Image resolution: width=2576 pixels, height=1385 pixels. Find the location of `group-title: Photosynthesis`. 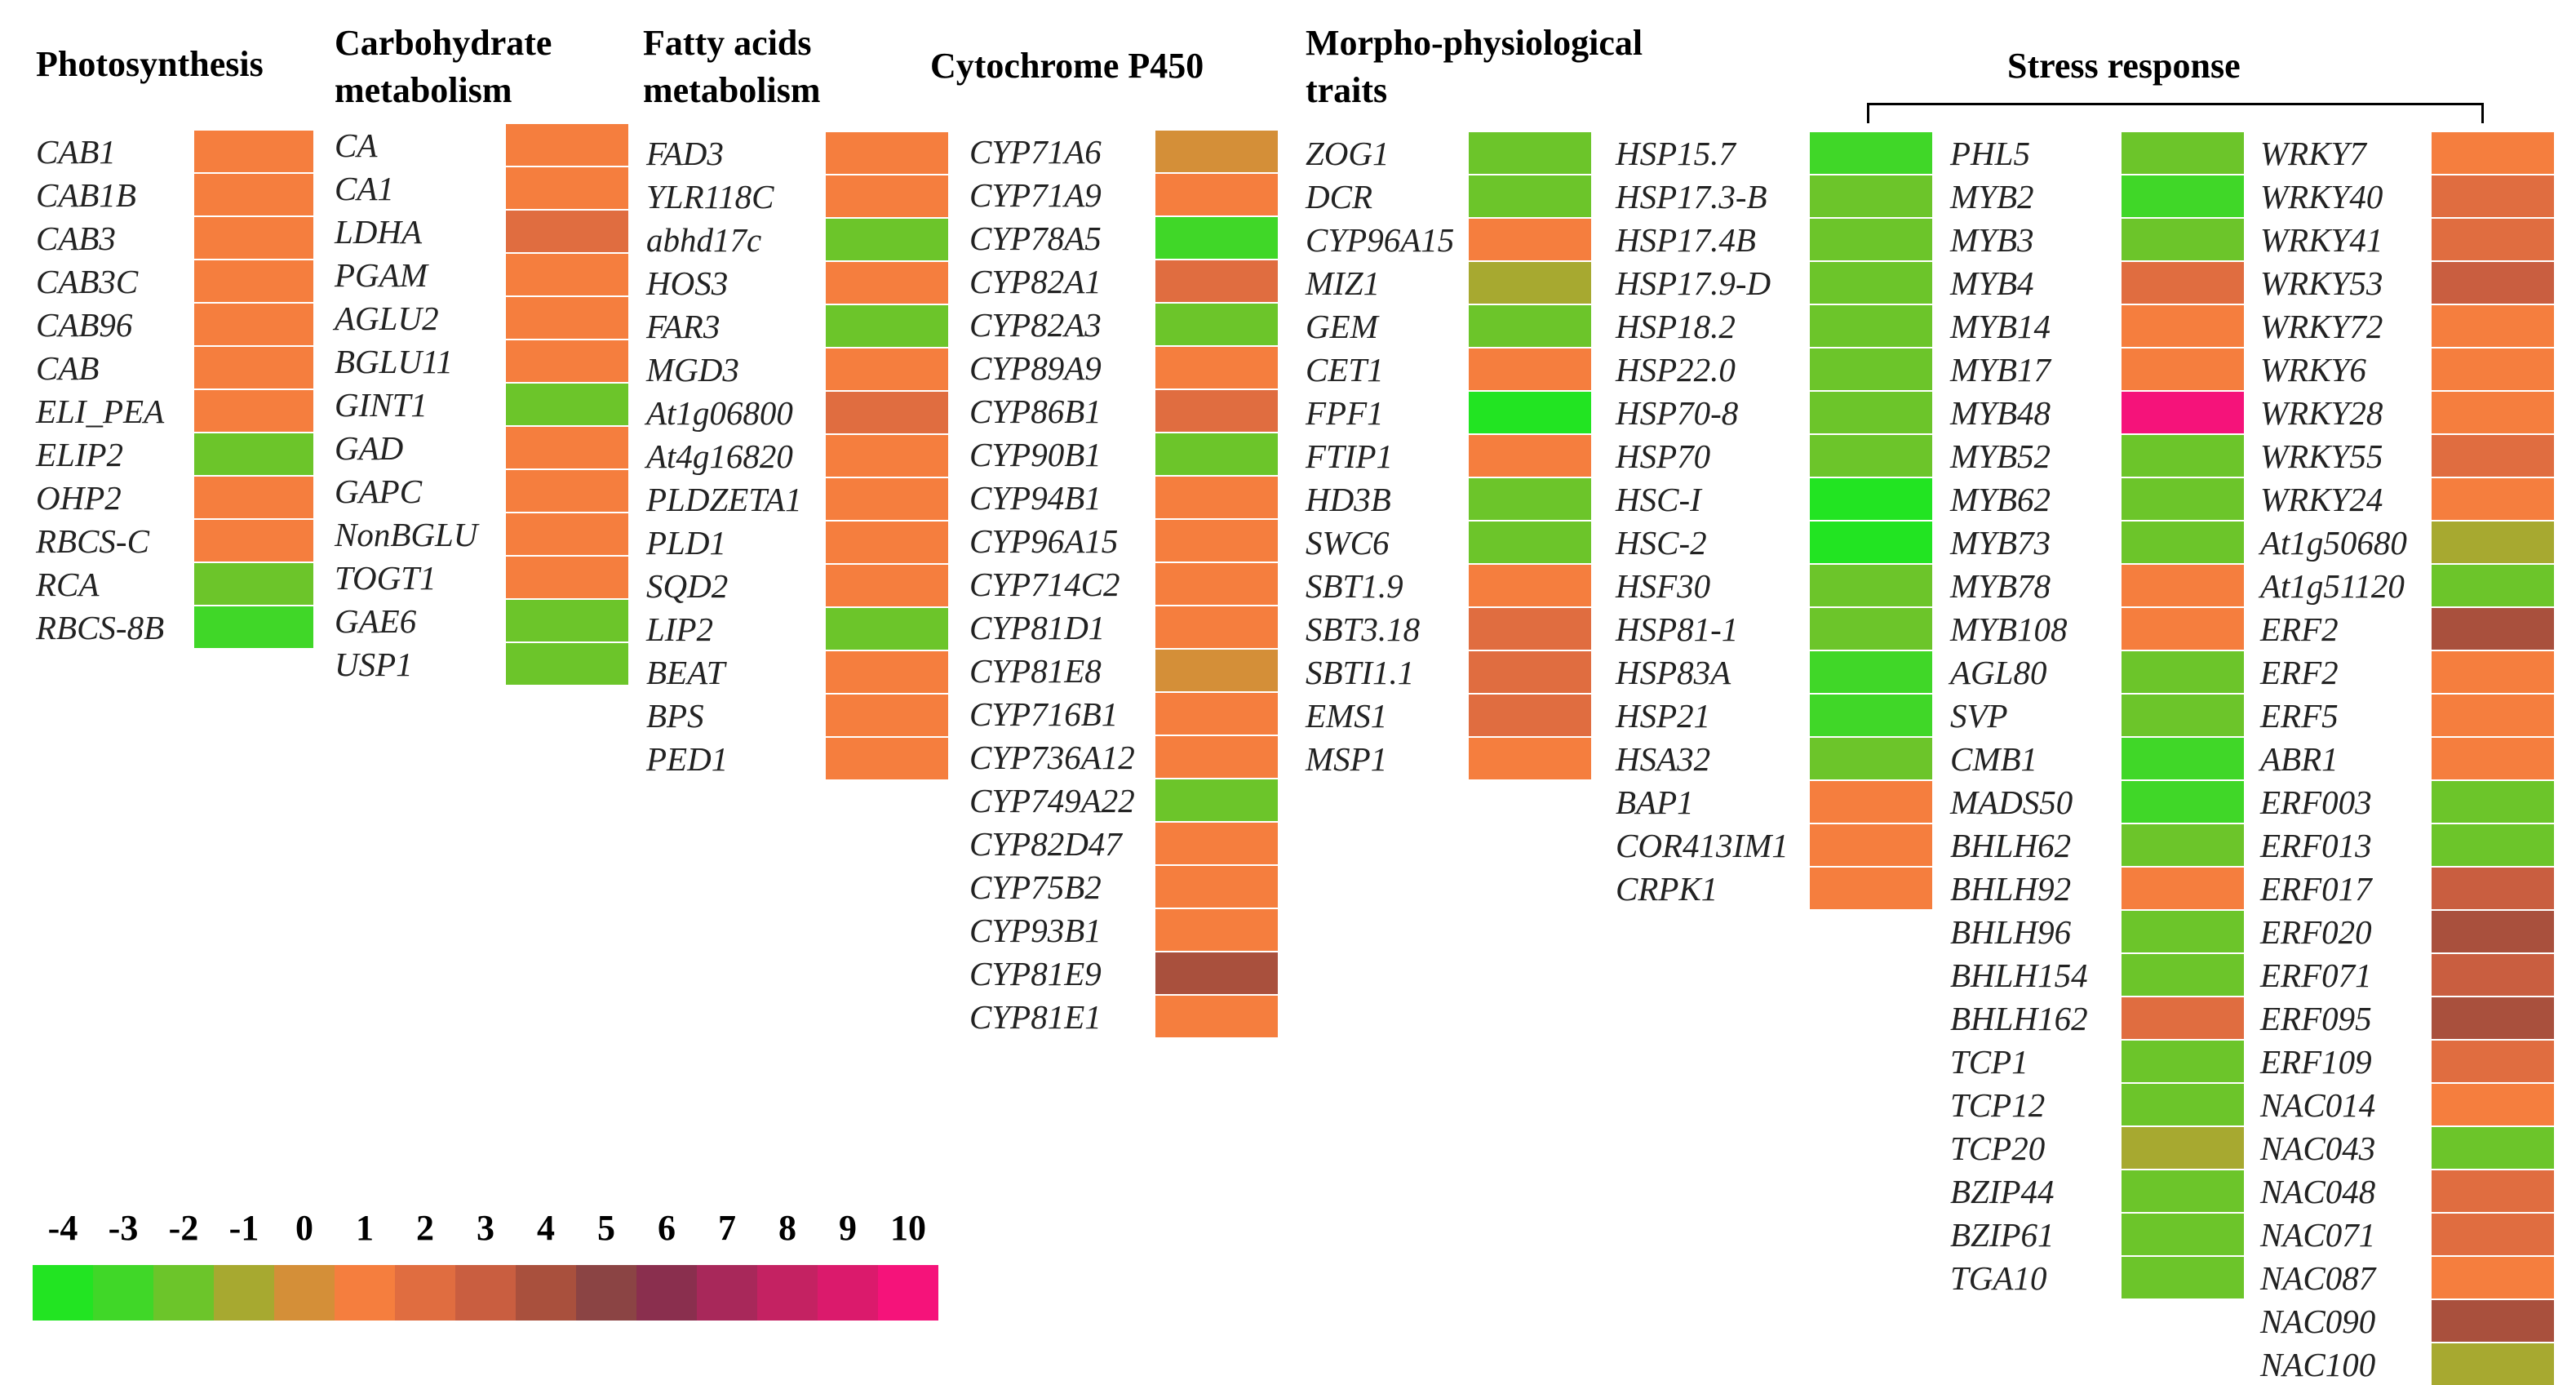

group-title: Photosynthesis is located at coordinates (150, 64).